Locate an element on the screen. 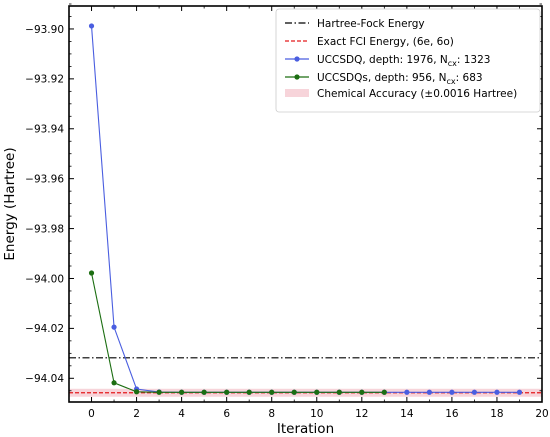 This screenshot has width=550, height=437. y-tick-label: −93.94 is located at coordinates (44, 130).